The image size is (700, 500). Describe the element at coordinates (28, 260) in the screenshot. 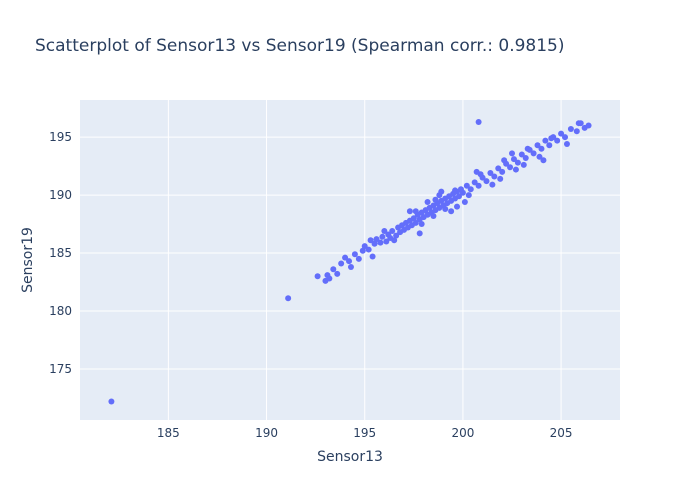

I see `y-axis-title: Sensor19` at that location.